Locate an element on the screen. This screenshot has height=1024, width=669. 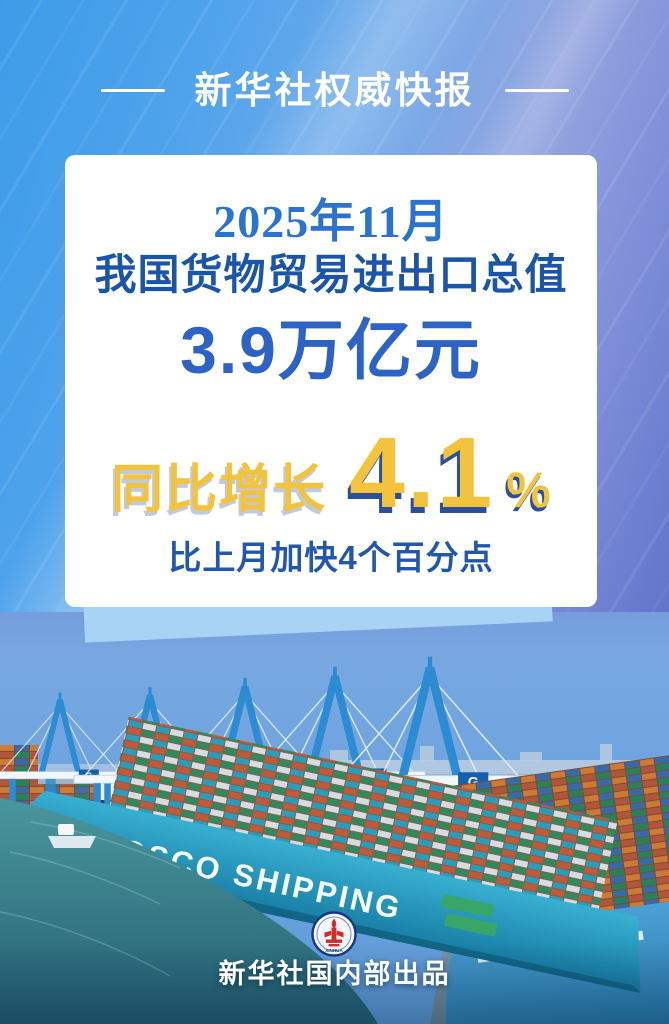
xinhua-emblem-icon: XINHUA is located at coordinates (334, 934).